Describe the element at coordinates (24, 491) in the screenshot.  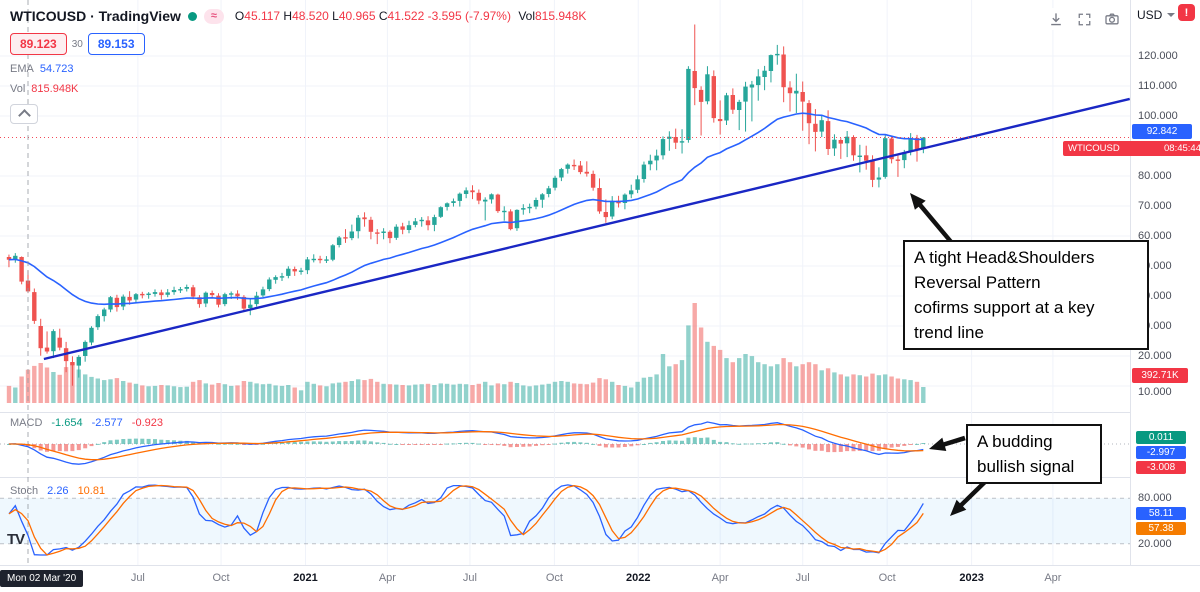
I see `stoch-label: Stoch` at that location.